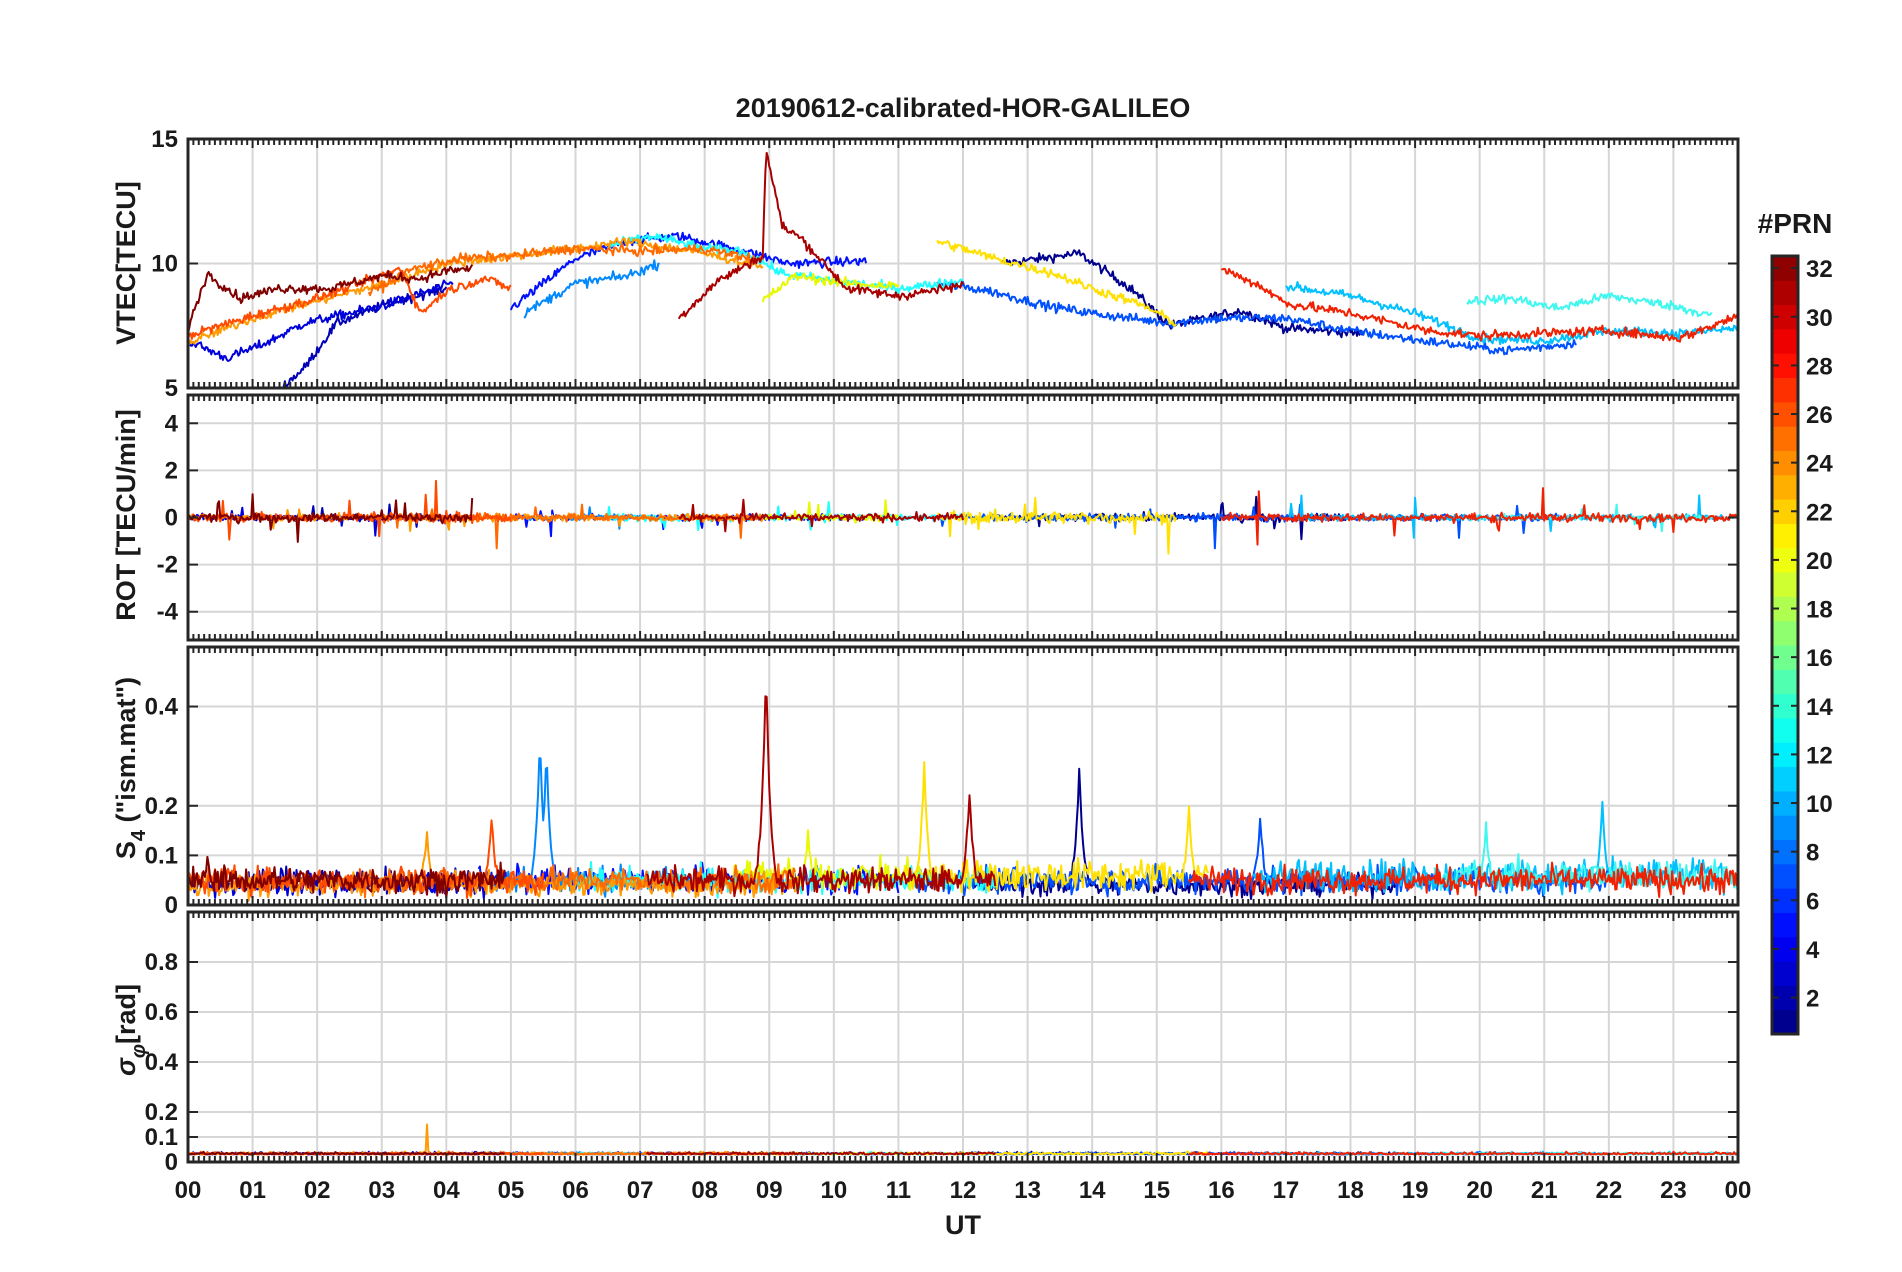  I want to click on x-tick-label: 11, so click(898, 1190).